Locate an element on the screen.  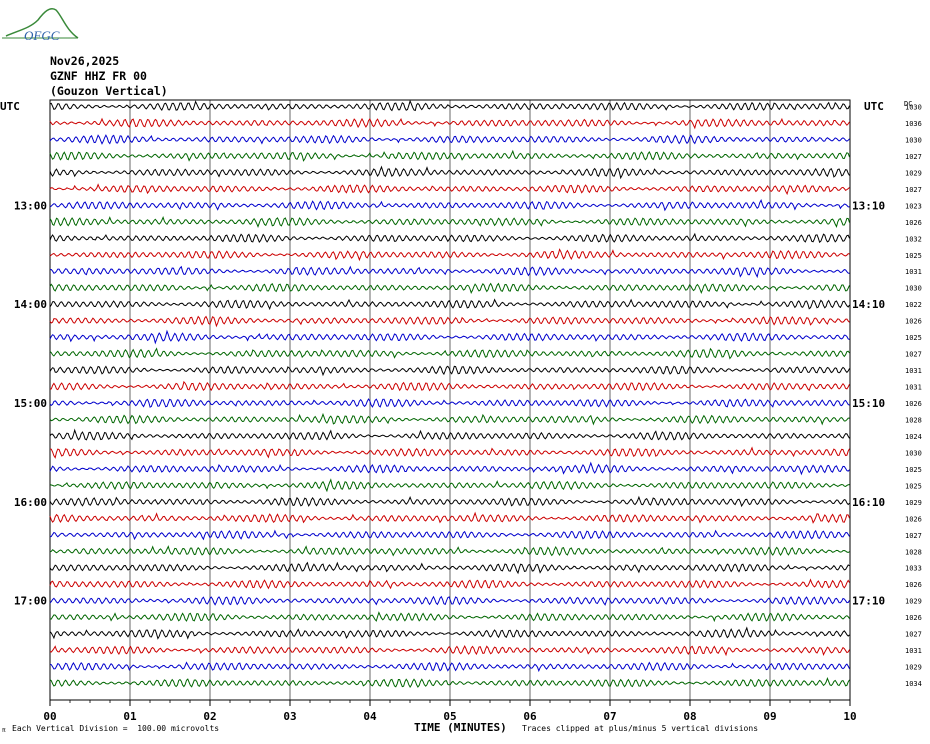
x-tick-label: 06 is located at coordinates (530, 716).